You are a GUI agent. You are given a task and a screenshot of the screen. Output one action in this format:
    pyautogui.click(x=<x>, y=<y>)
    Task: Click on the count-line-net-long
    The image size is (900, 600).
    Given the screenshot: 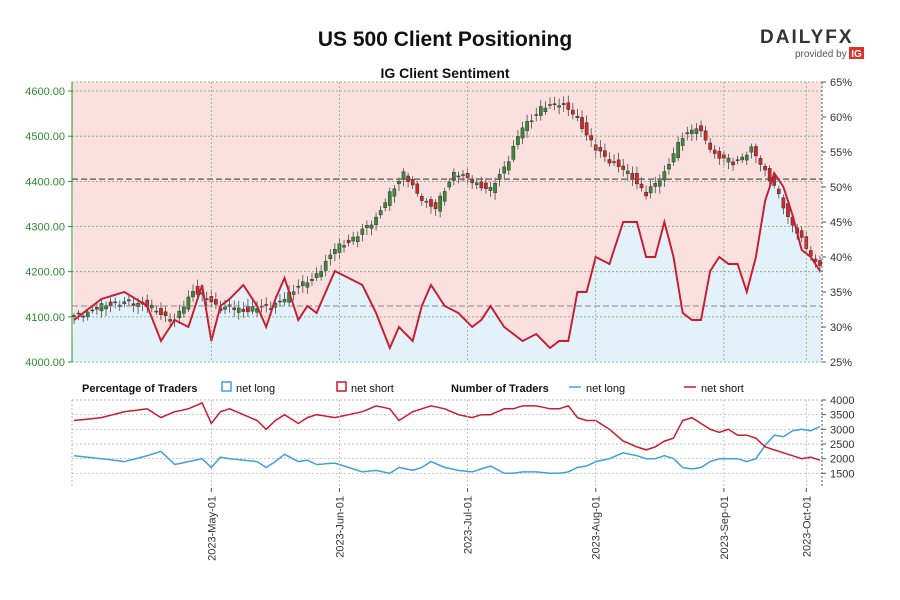 What is the action you would take?
    pyautogui.click(x=447, y=450)
    